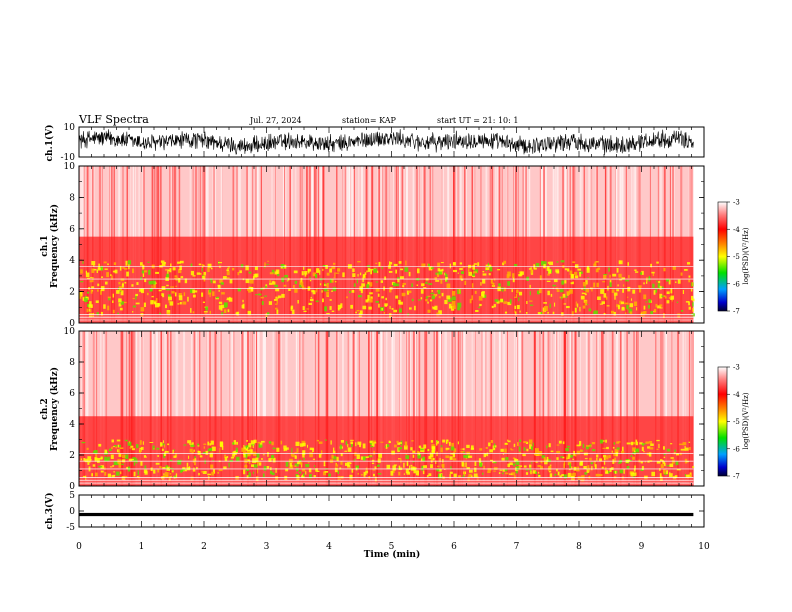 The width and height of the screenshot is (792, 612). What do you see at coordinates (72, 198) in the screenshot?
I see `ytick-label: 8` at bounding box center [72, 198].